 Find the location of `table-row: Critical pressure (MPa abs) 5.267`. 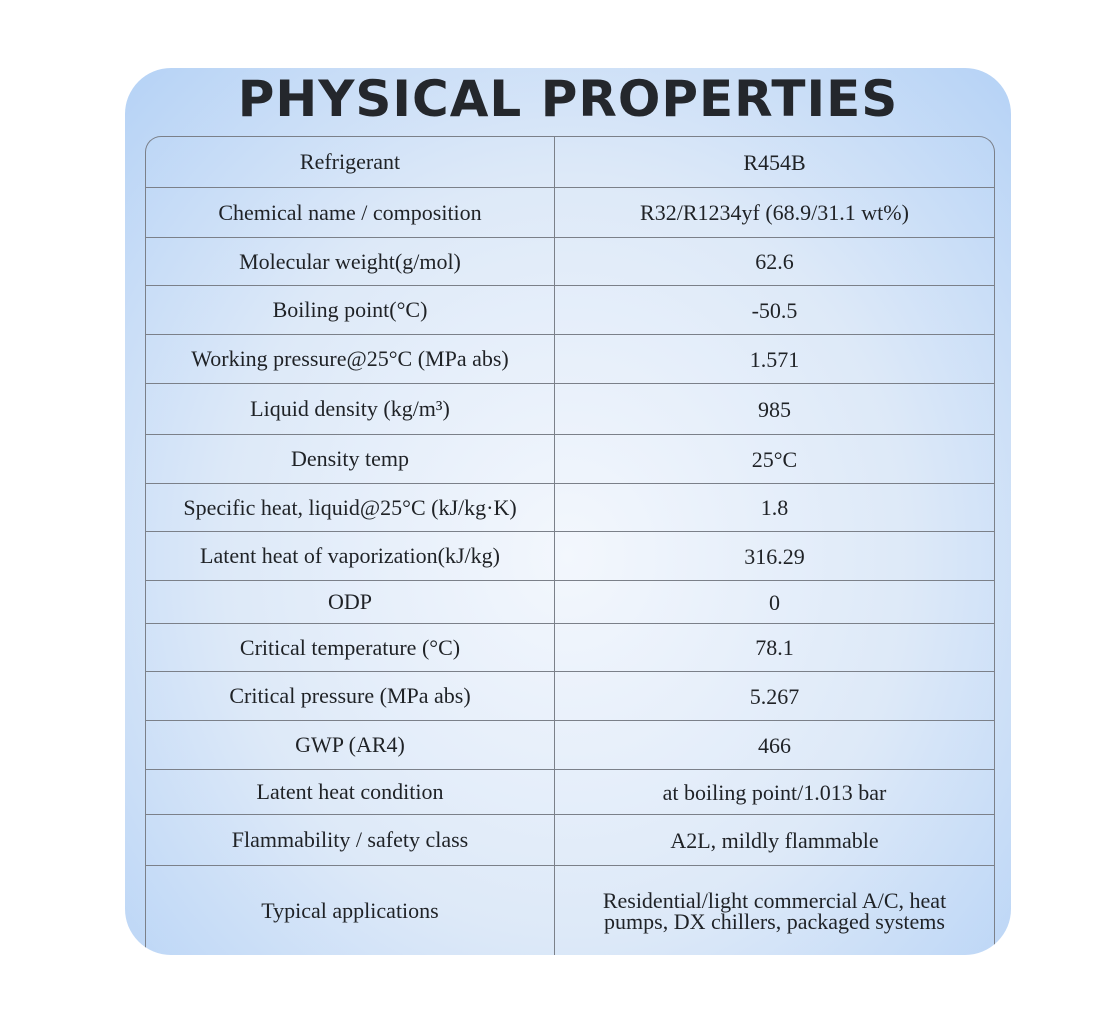

table-row: Critical pressure (MPa abs) 5.267 is located at coordinates (570, 696).